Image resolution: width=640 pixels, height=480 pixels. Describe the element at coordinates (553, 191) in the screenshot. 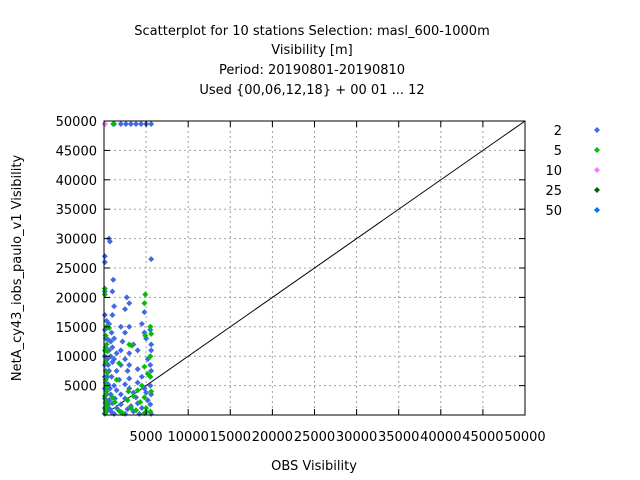

I see `legend-label-25: 25` at that location.